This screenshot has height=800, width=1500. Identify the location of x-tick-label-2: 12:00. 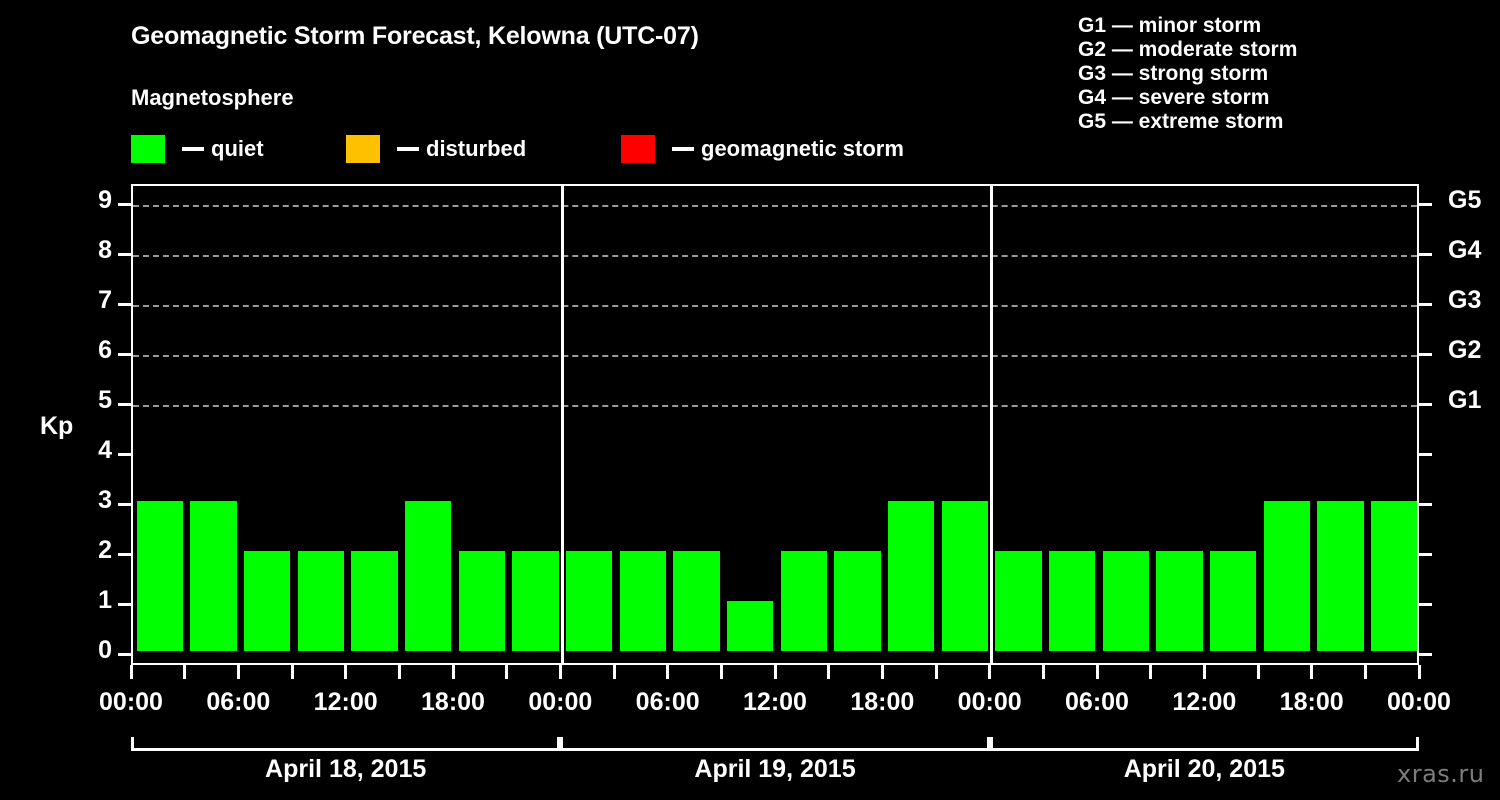
(345, 702).